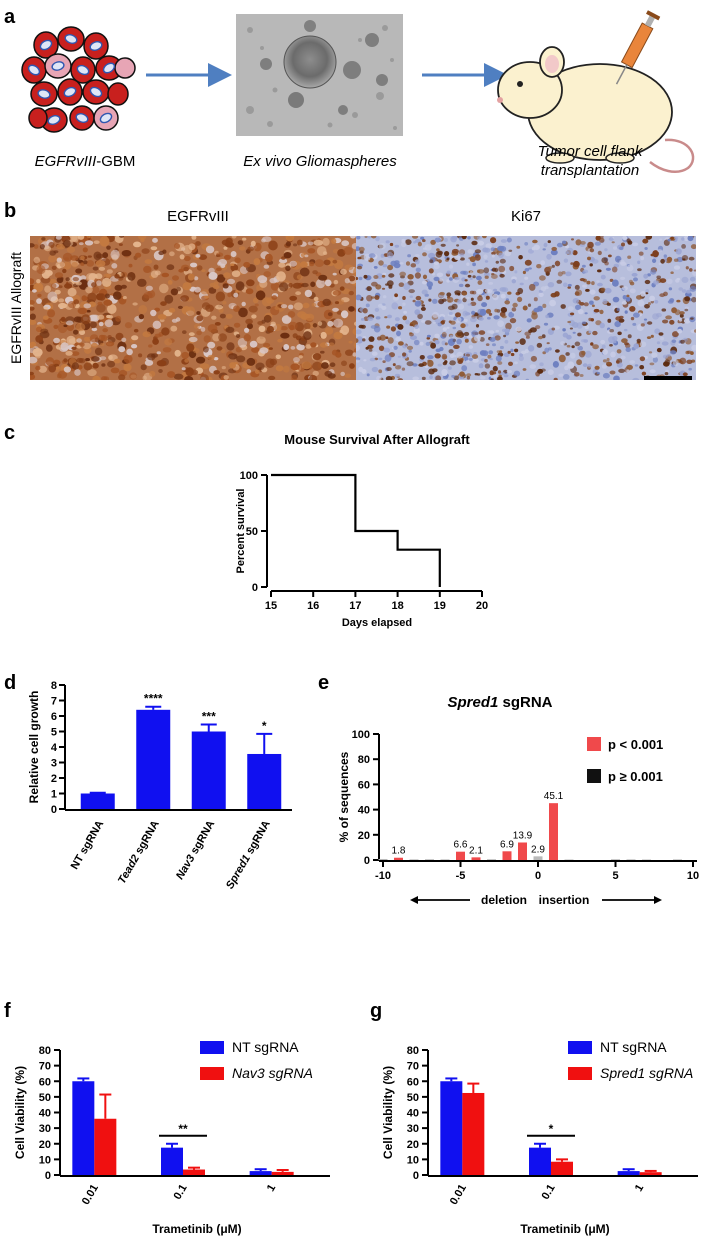 The image size is (707, 1241). I want to click on legend-label: Nav3 sgRNA, so click(272, 1073).